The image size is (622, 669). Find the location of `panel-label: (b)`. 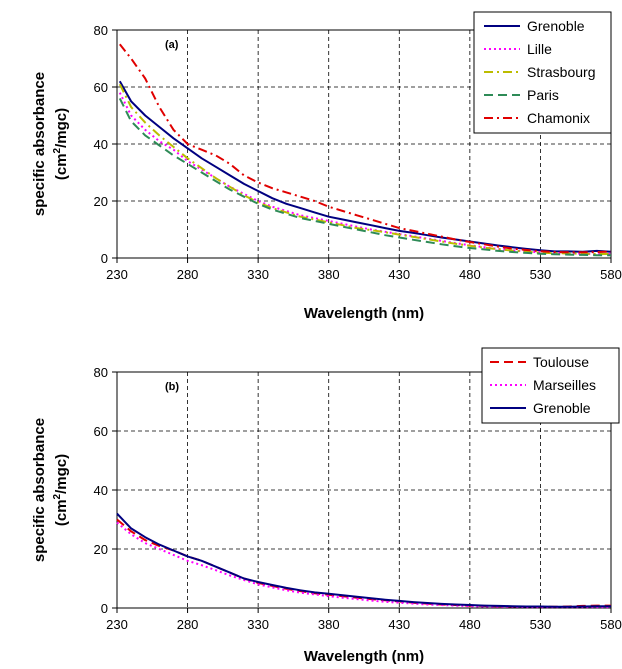

panel-label: (b) is located at coordinates (172, 387).